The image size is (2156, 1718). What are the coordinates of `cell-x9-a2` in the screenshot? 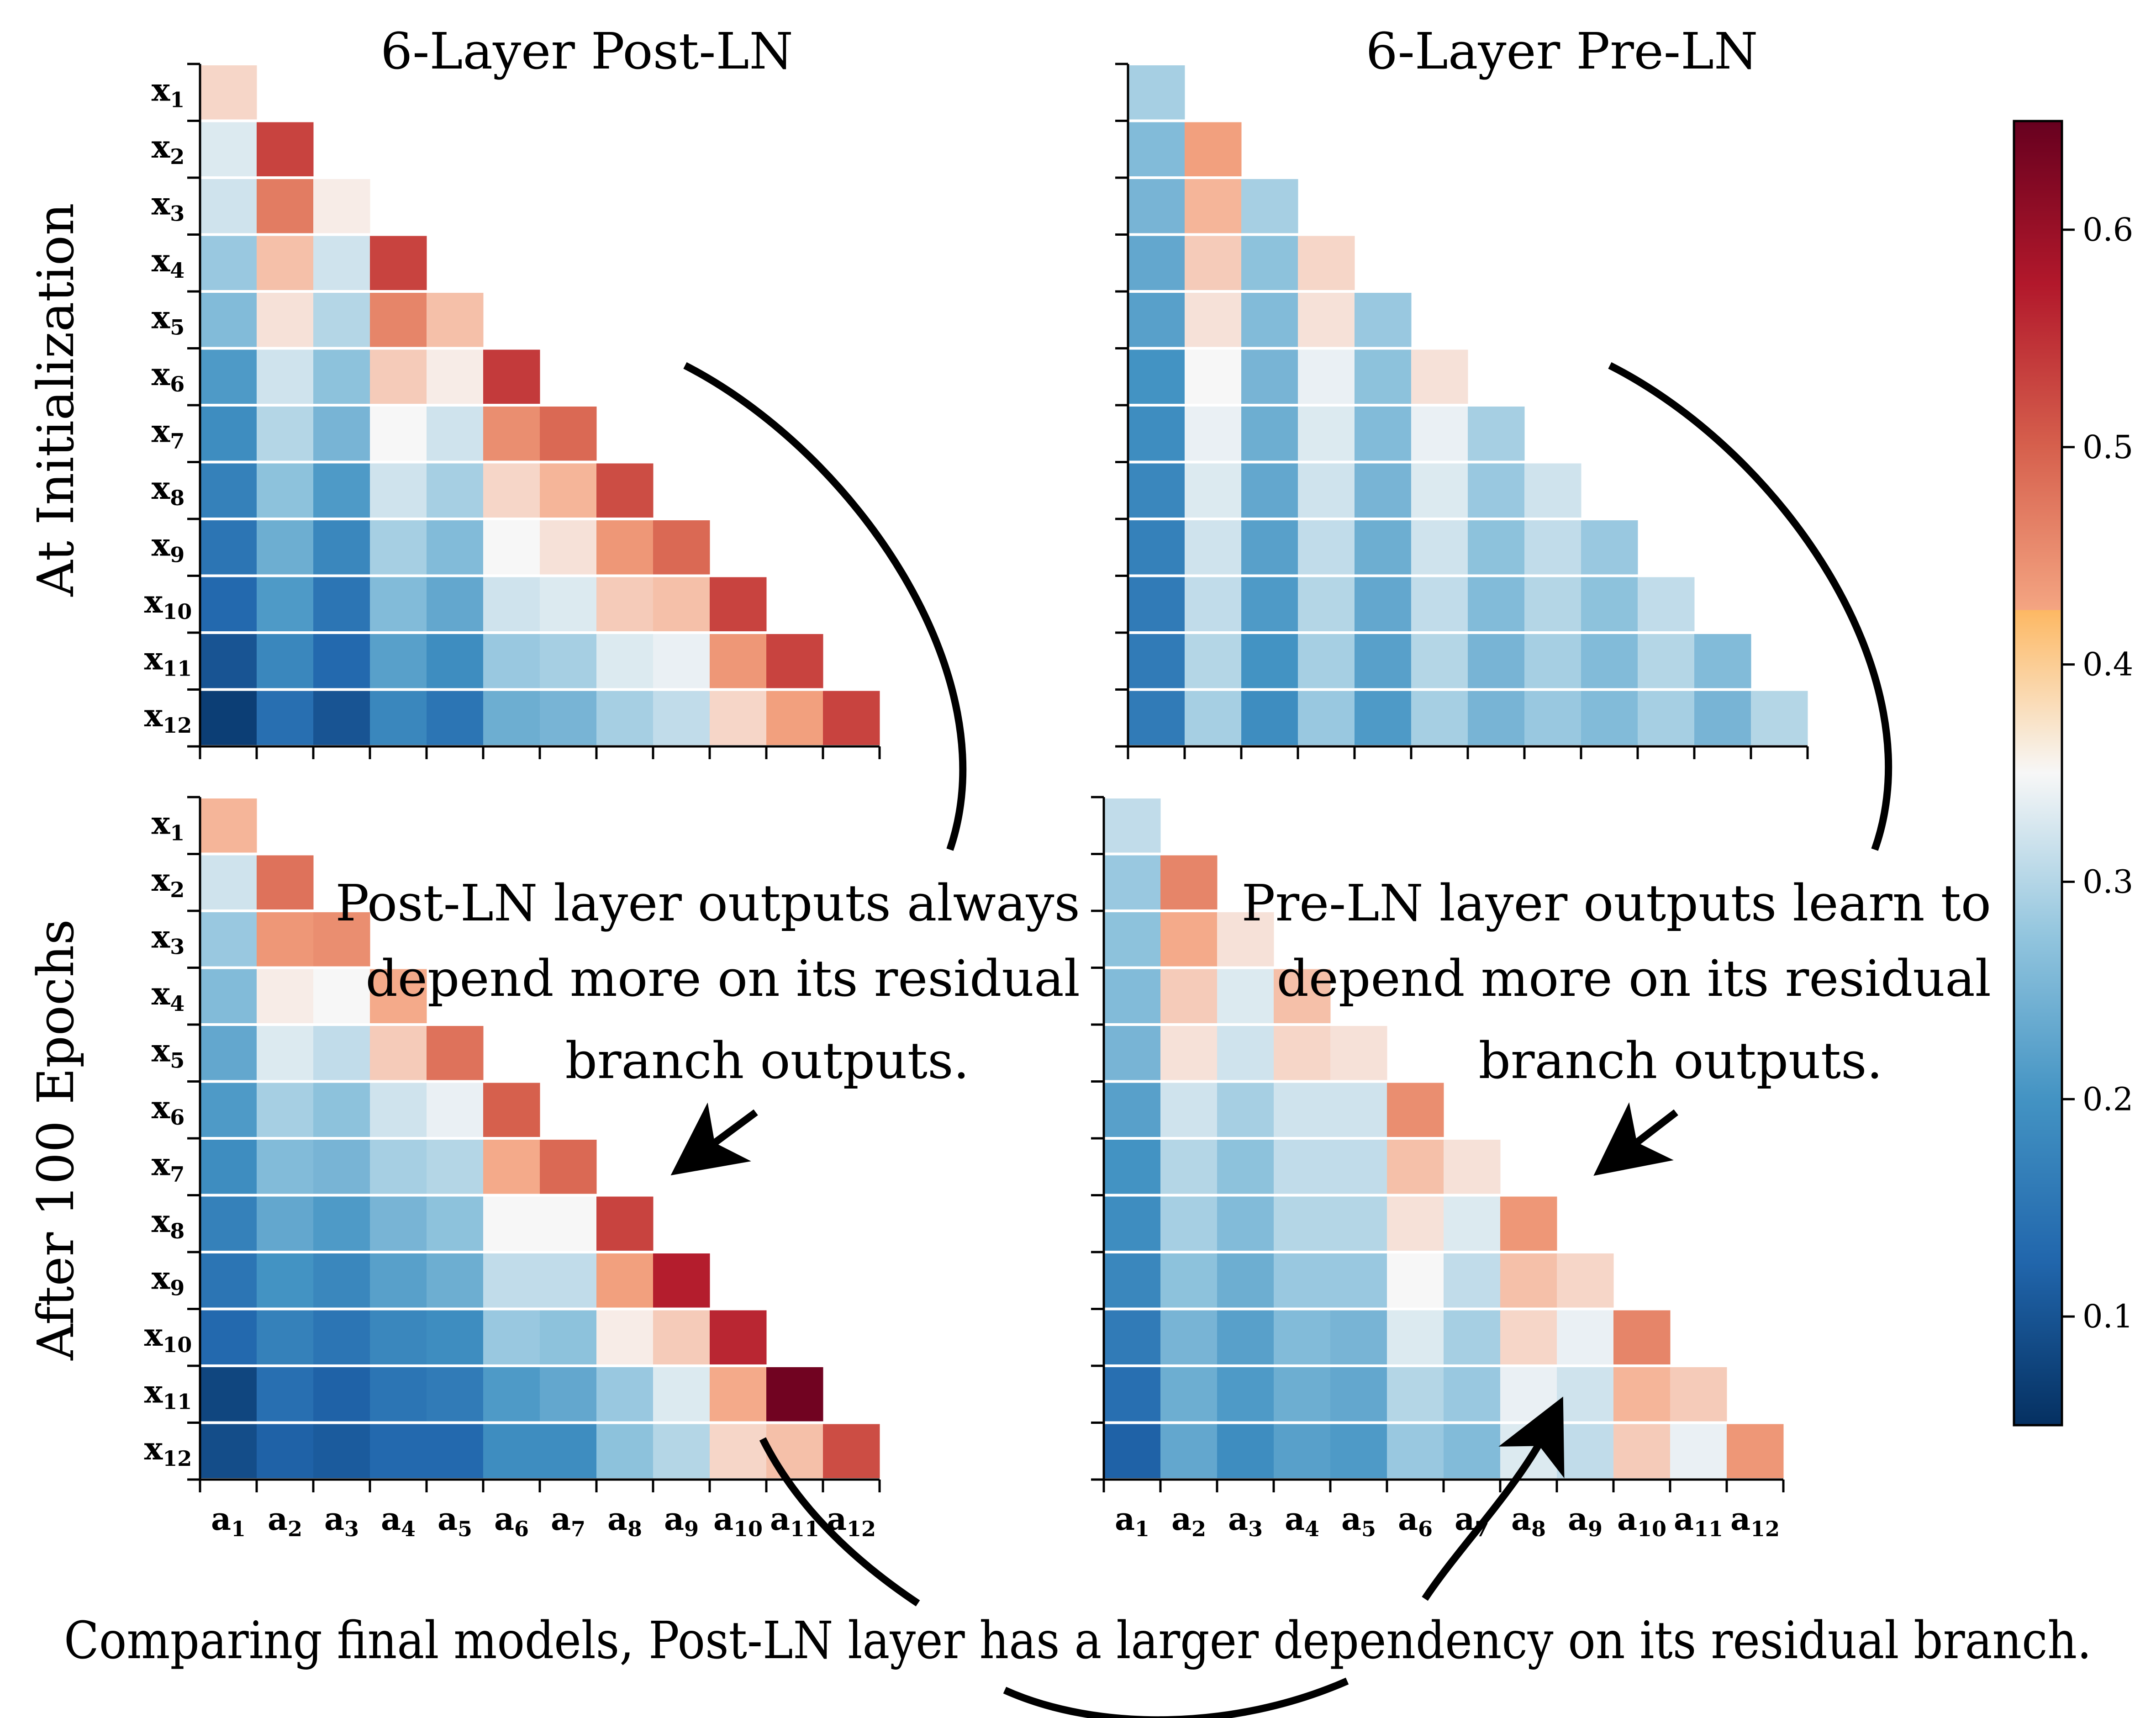 It's located at (285, 547).